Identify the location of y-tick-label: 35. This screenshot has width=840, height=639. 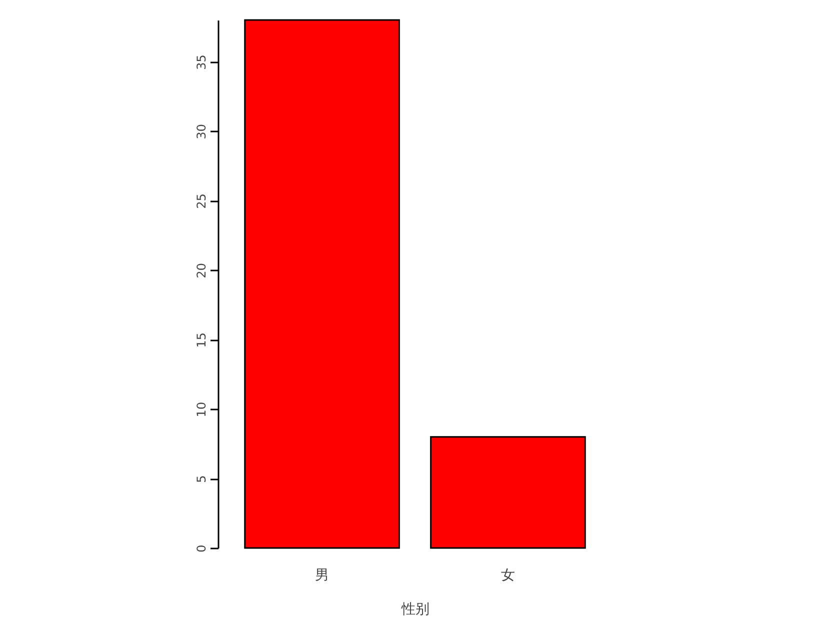
(201, 62).